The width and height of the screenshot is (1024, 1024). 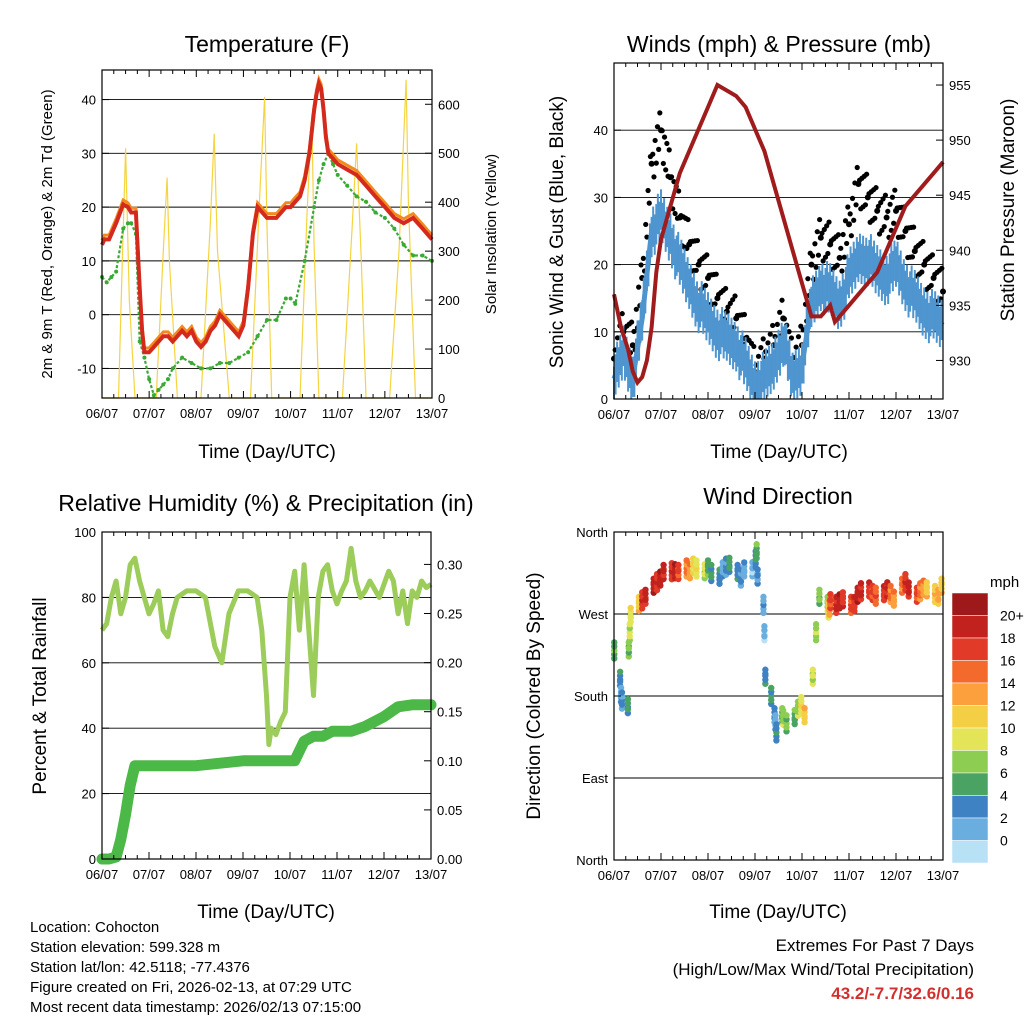 I want to click on temperature-gridlines, so click(x=267, y=234).